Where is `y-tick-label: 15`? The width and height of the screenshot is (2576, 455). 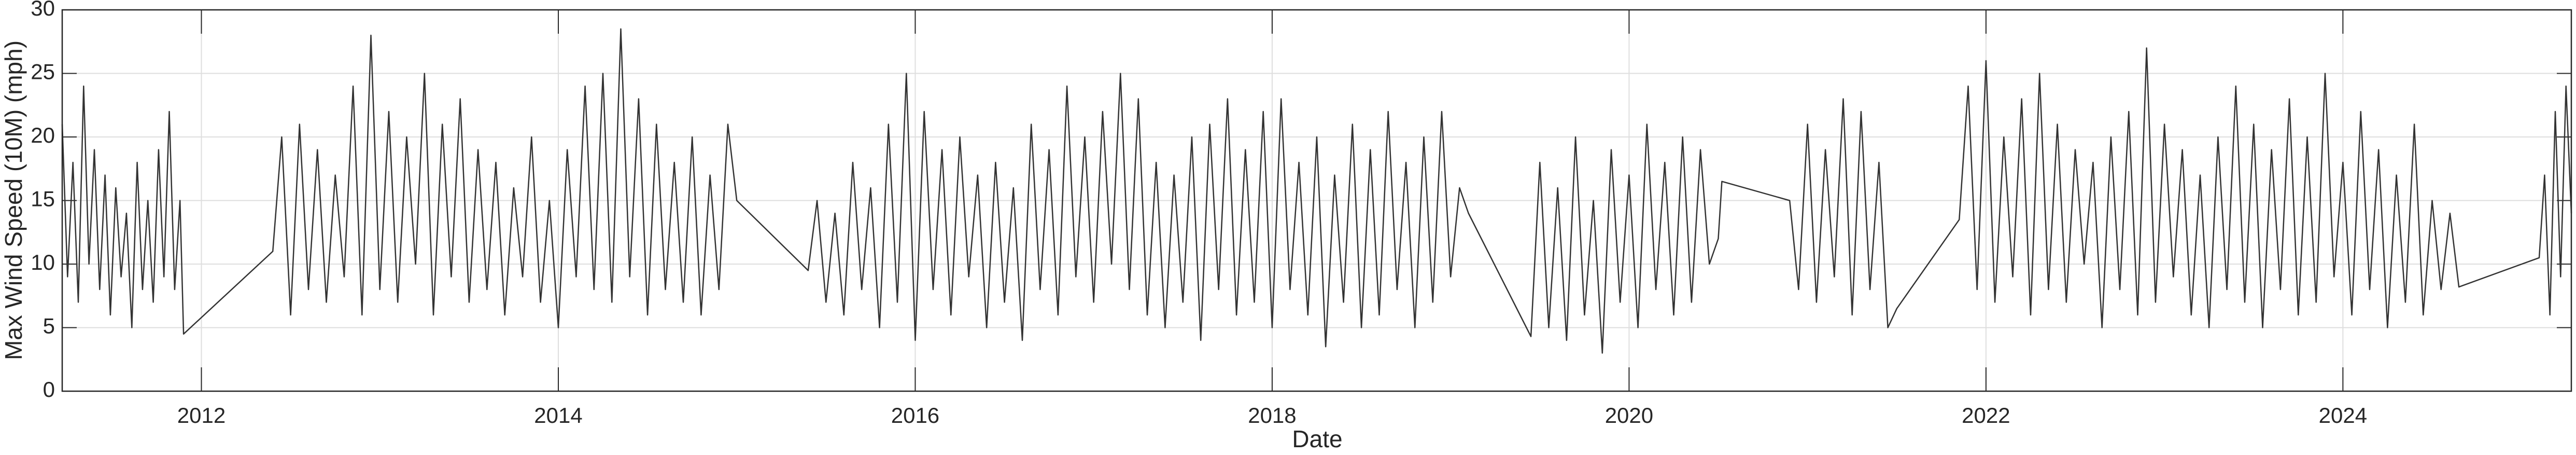 y-tick-label: 15 is located at coordinates (43, 199).